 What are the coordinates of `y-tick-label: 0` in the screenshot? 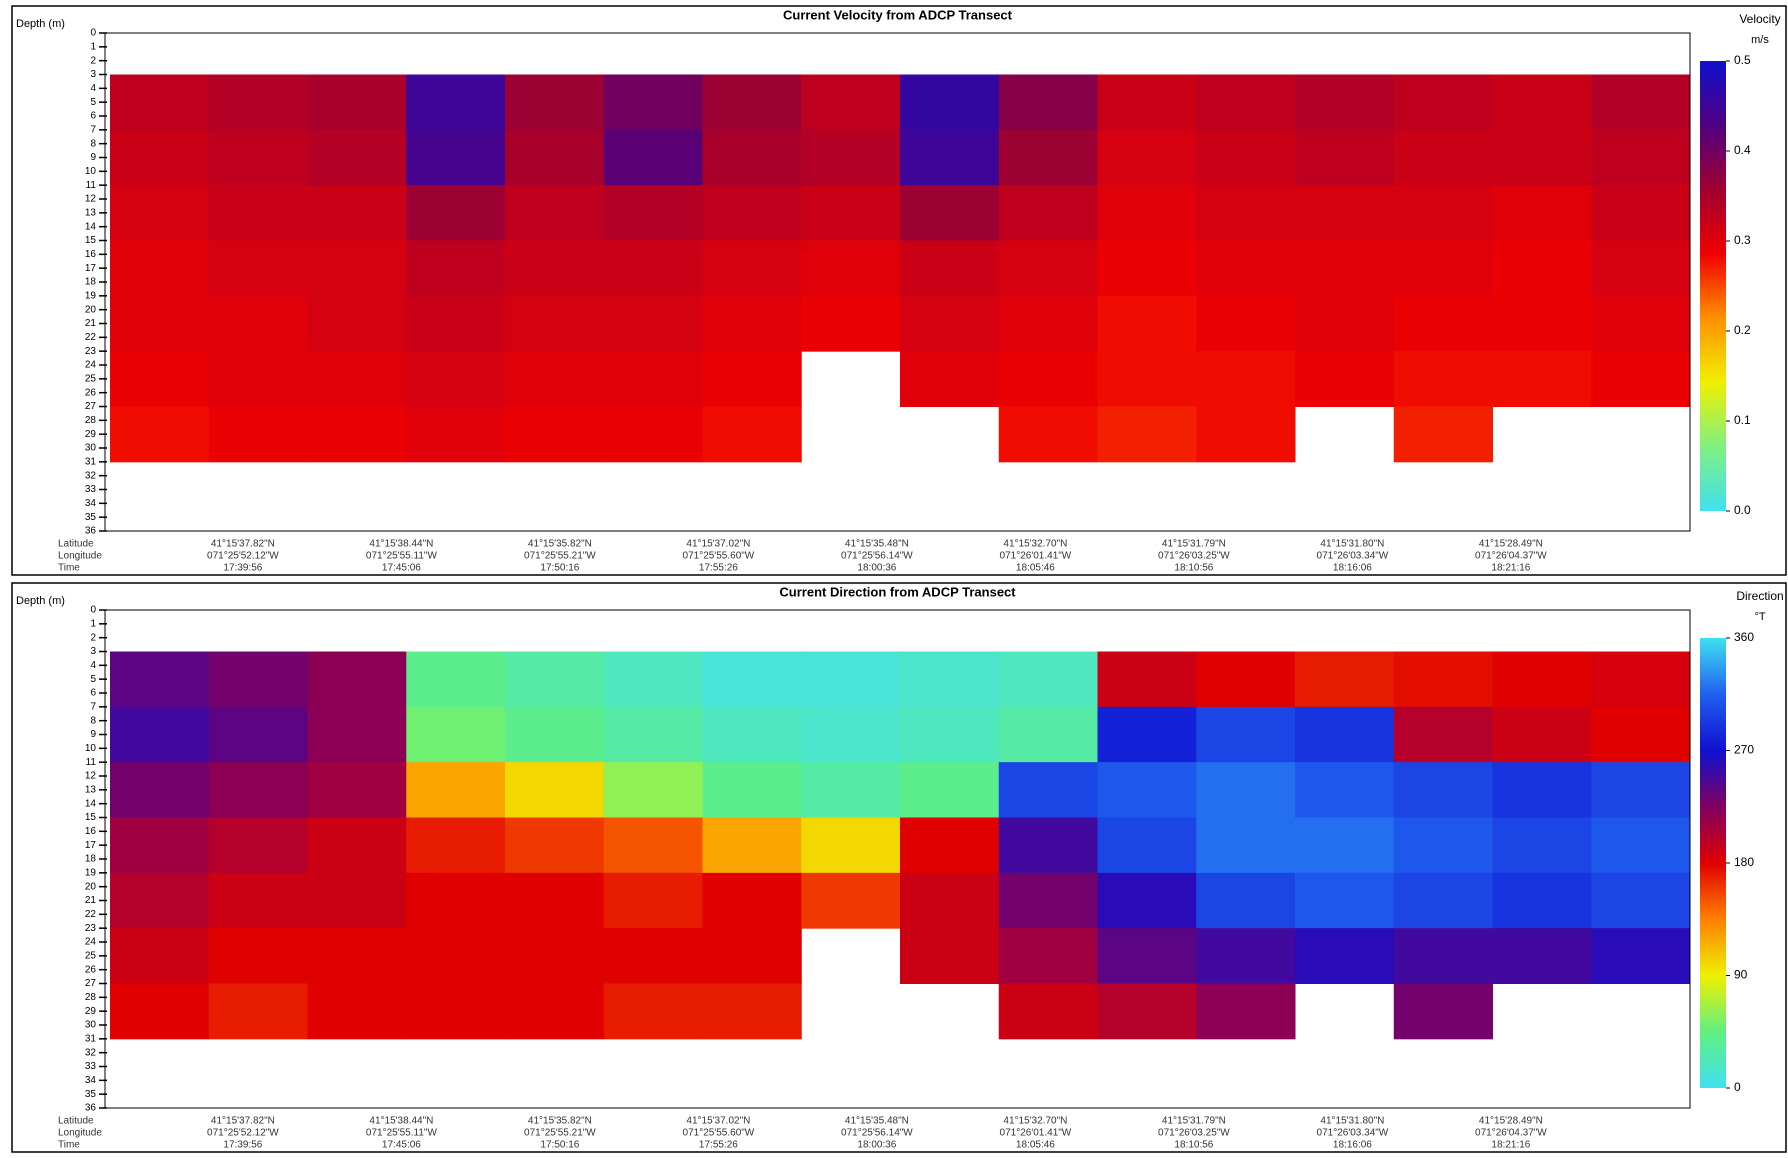 It's located at (93, 610).